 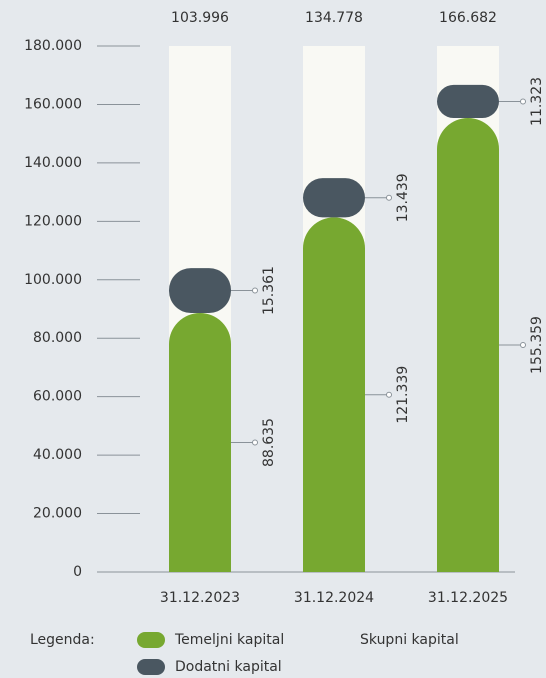 What do you see at coordinates (409, 640) in the screenshot?
I see `legend-label: Skupni kapital` at bounding box center [409, 640].